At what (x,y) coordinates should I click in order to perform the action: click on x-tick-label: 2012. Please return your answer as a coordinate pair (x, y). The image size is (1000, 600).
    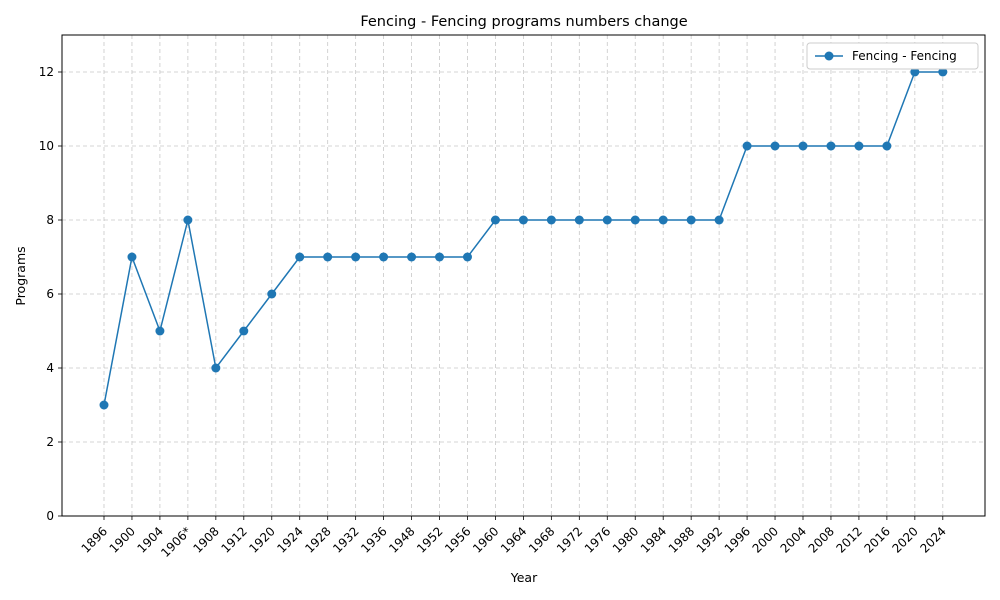
    Looking at the image, I should click on (849, 539).